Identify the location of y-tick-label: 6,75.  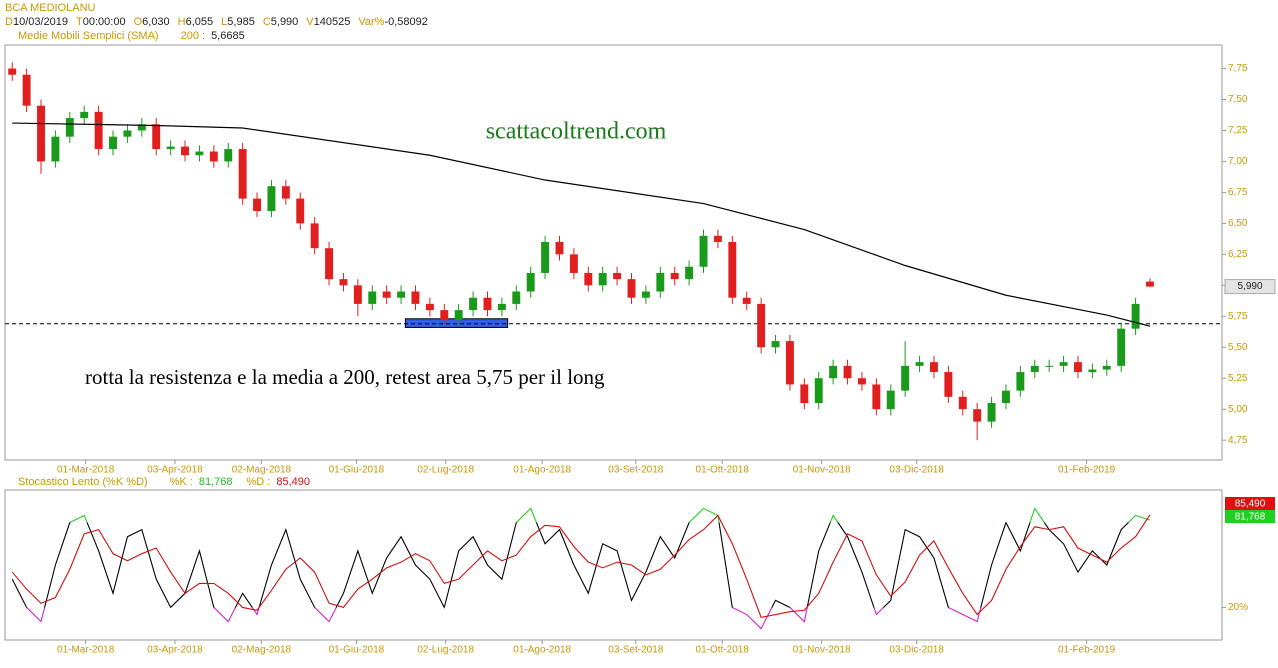
(1238, 192).